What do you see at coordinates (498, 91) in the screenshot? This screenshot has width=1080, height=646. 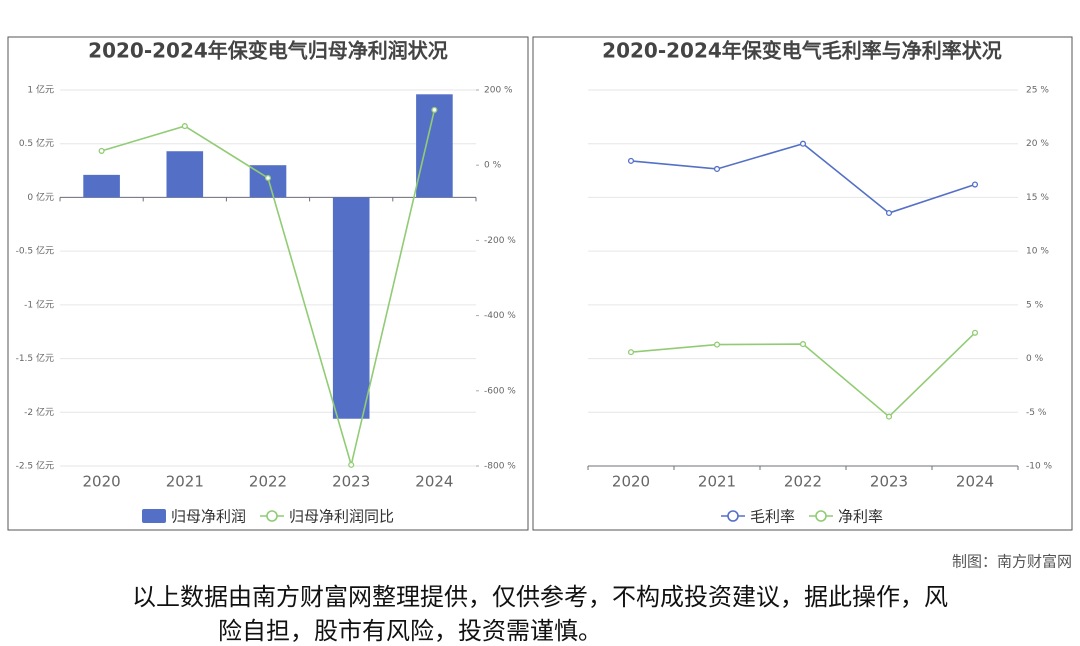 I see `y2-tick-label: 200 %` at bounding box center [498, 91].